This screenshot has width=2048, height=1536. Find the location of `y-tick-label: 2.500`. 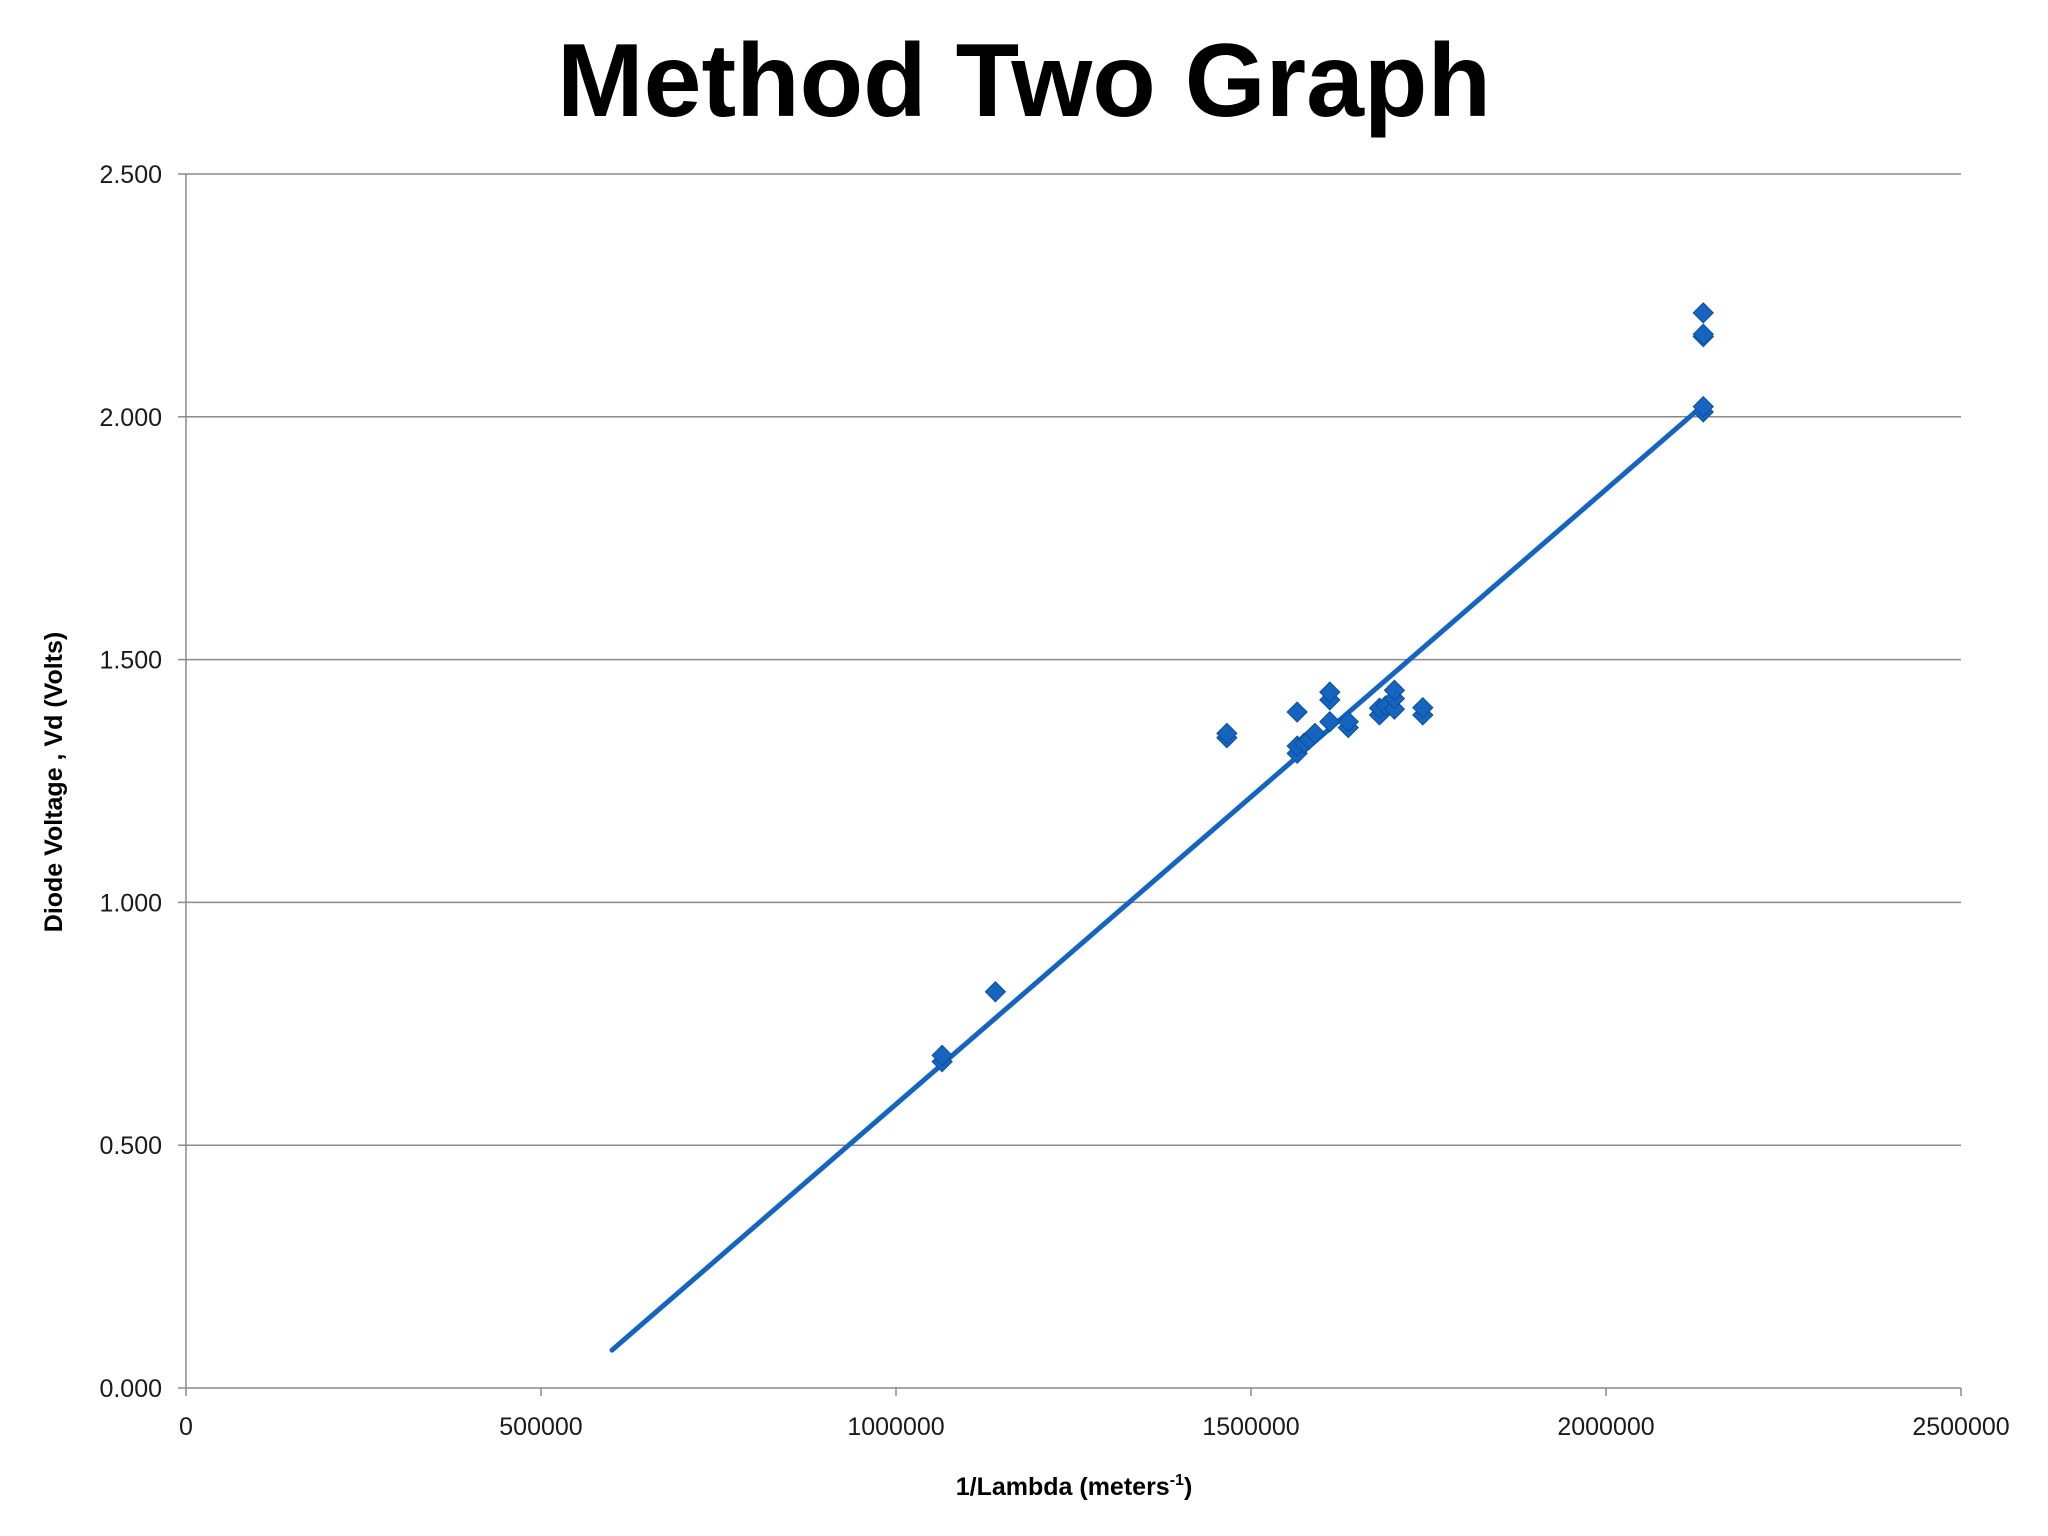

y-tick-label: 2.500 is located at coordinates (130, 175).